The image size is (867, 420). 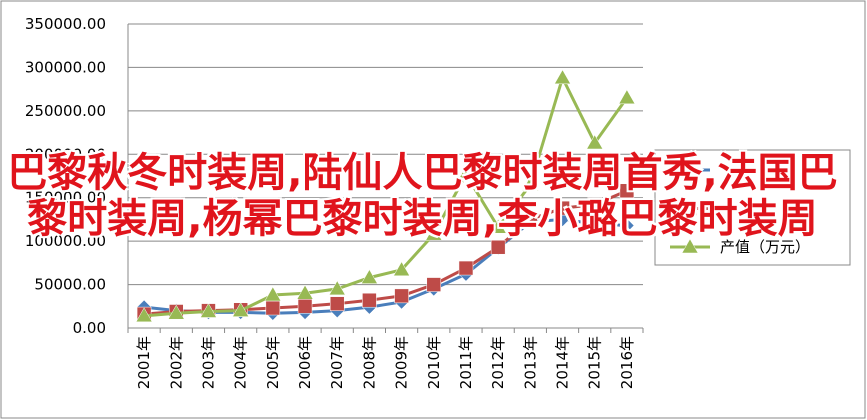 I want to click on x-tick-label: 2016年, so click(x=627, y=362).